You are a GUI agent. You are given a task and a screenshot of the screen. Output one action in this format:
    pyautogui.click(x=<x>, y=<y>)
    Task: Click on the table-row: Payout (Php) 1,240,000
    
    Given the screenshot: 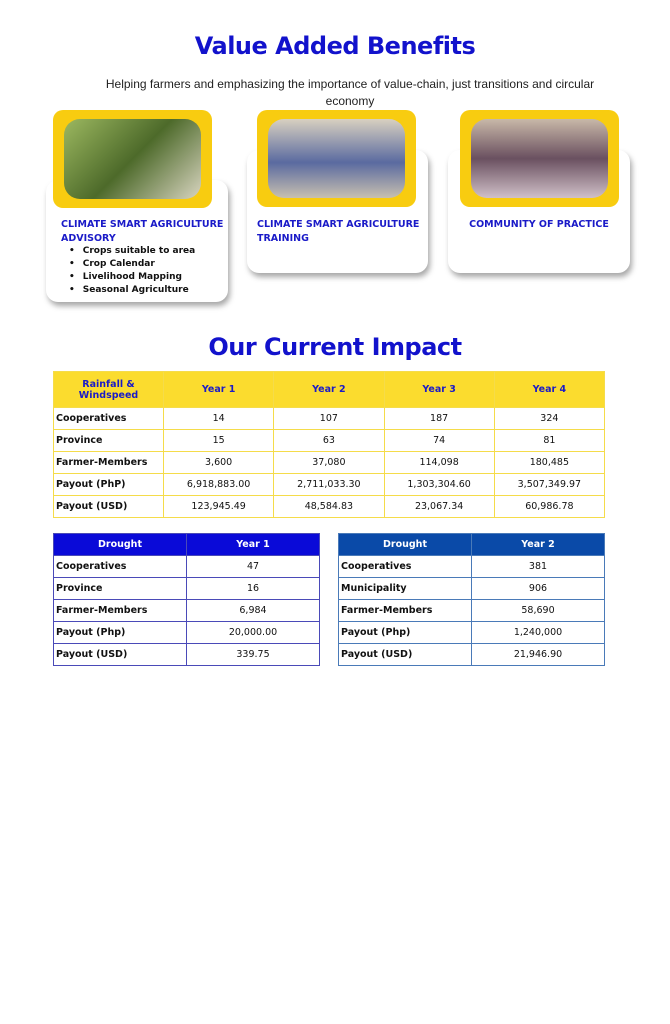 What is the action you would take?
    pyautogui.click(x=471, y=632)
    